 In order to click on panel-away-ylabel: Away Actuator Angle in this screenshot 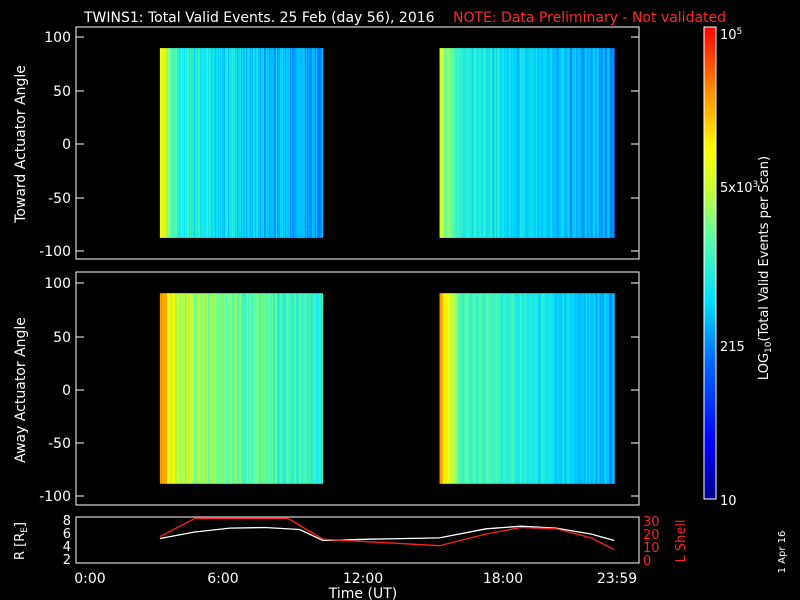, I will do `click(21, 390)`.